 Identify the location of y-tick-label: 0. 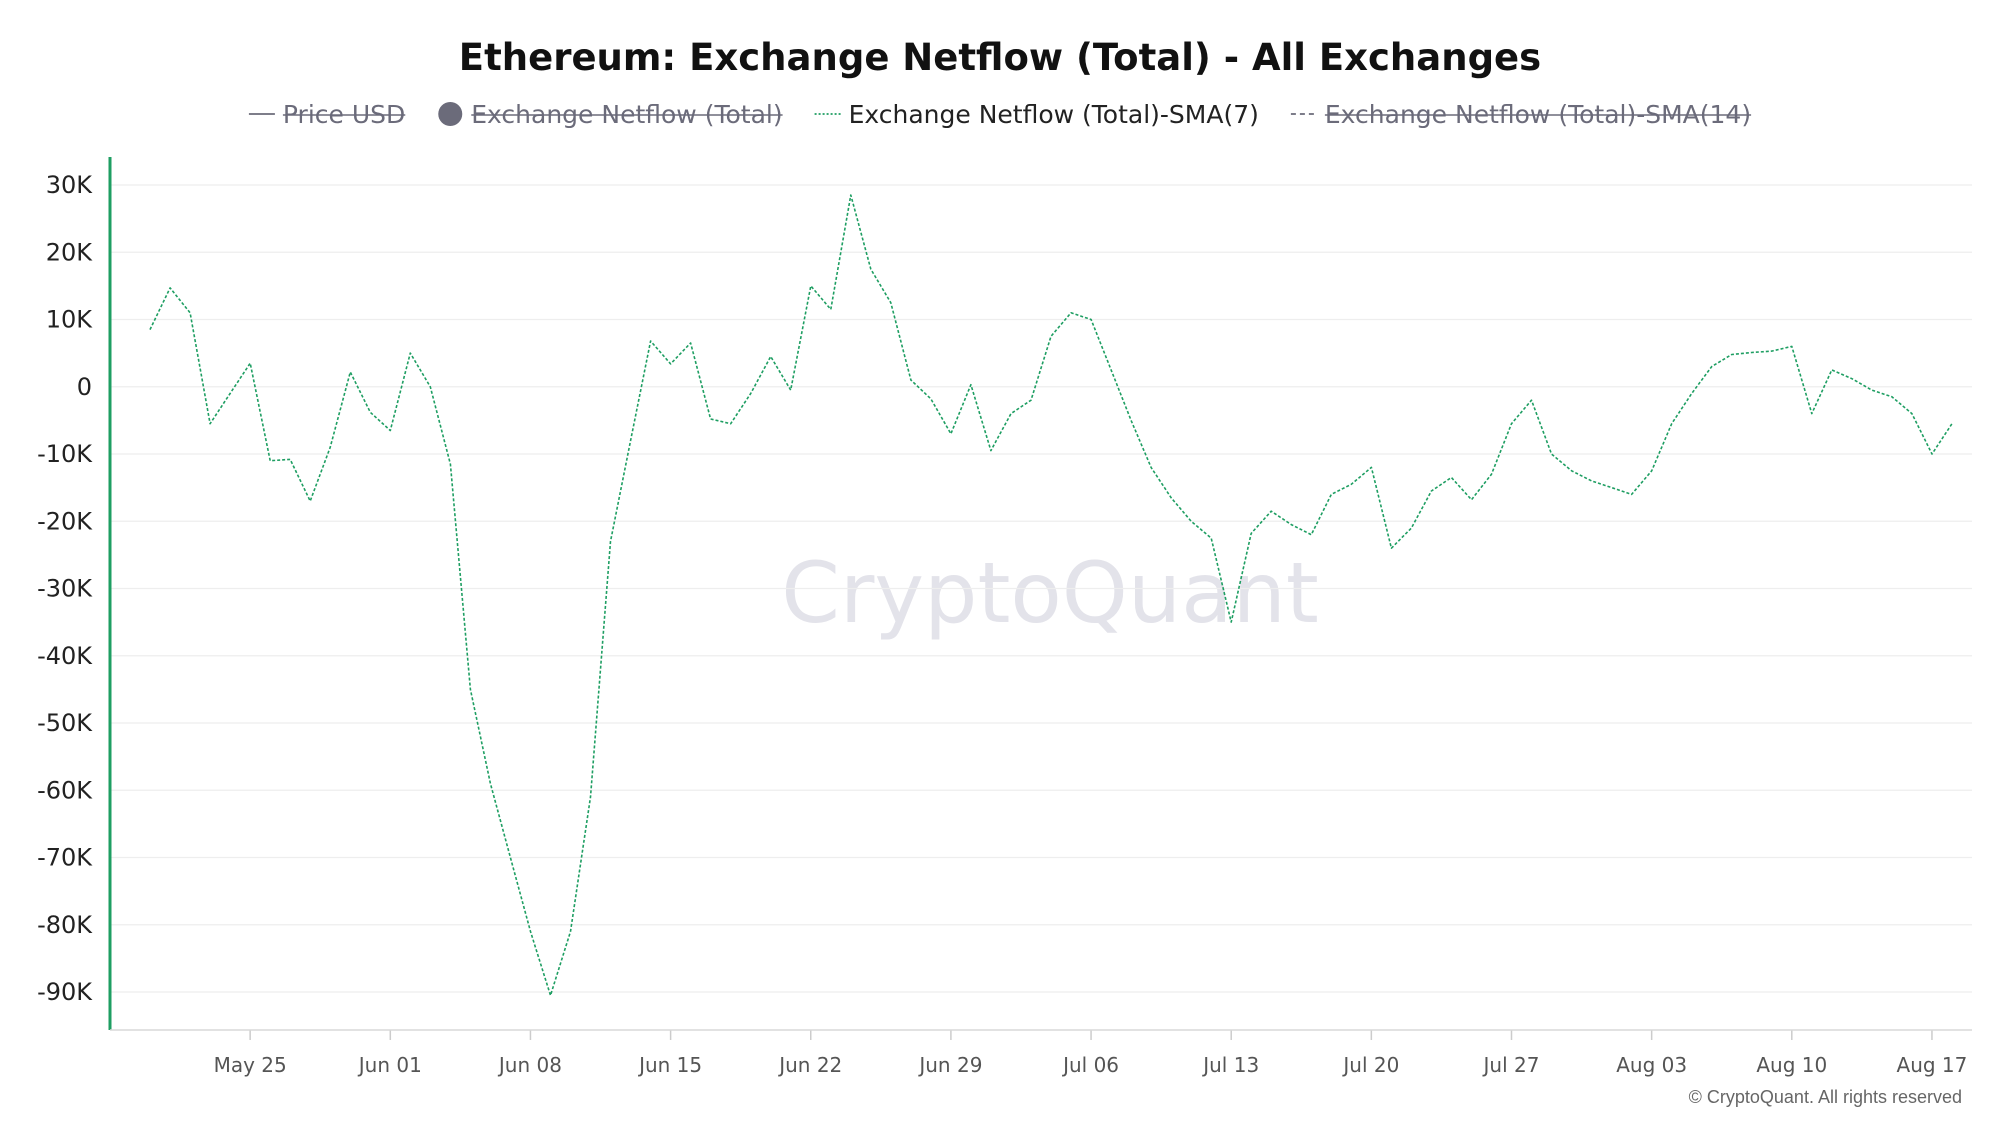
(84, 387).